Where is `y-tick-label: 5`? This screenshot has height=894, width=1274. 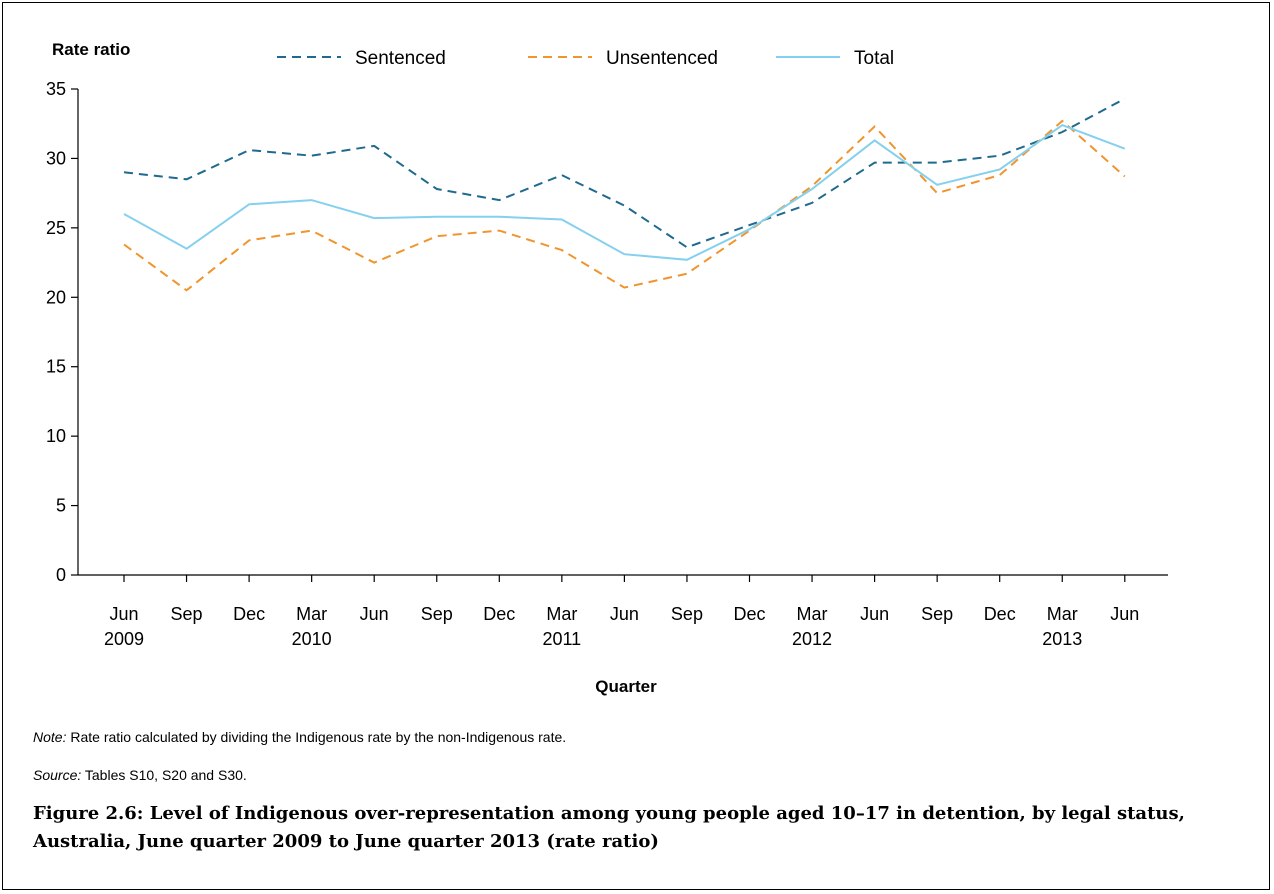 y-tick-label: 5 is located at coordinates (61, 506).